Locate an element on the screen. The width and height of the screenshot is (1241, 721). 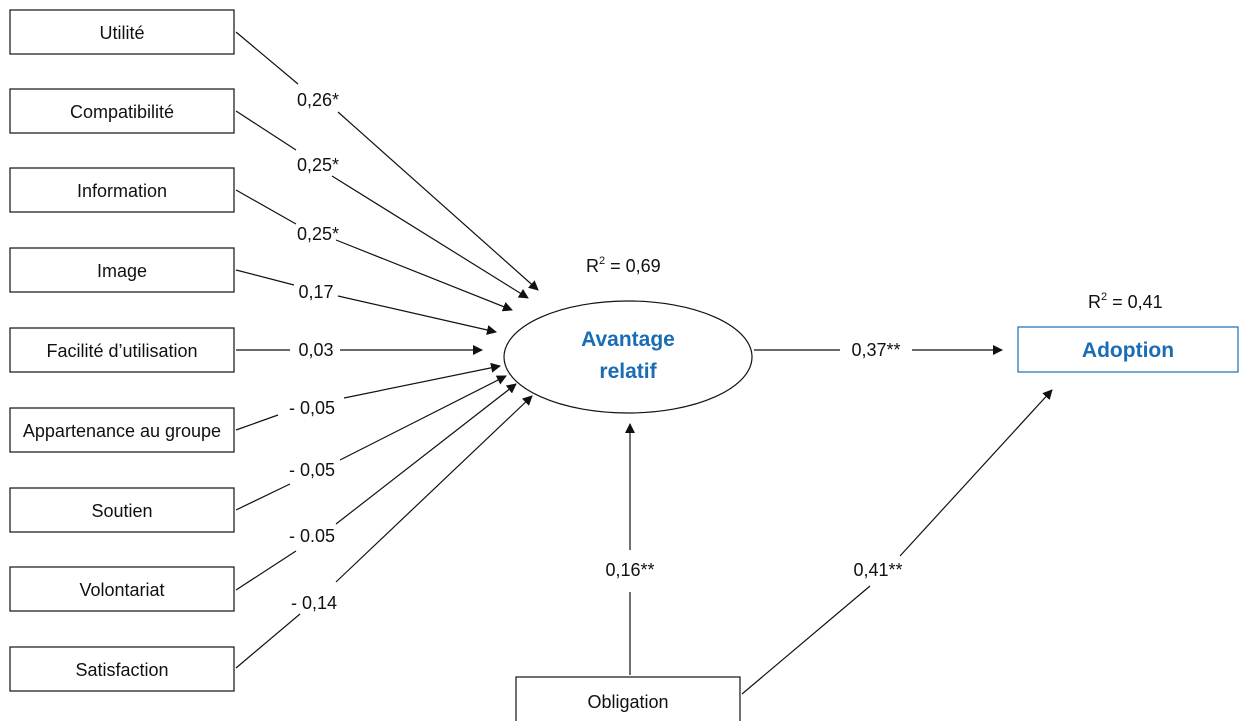
central-r2: R2 = 0,69 is located at coordinates (623, 265).